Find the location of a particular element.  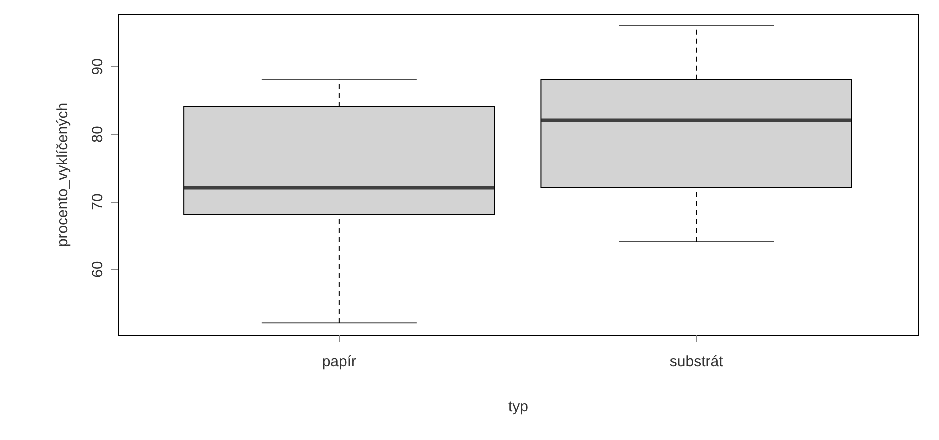

y-tick-label: 80 is located at coordinates (98, 134).